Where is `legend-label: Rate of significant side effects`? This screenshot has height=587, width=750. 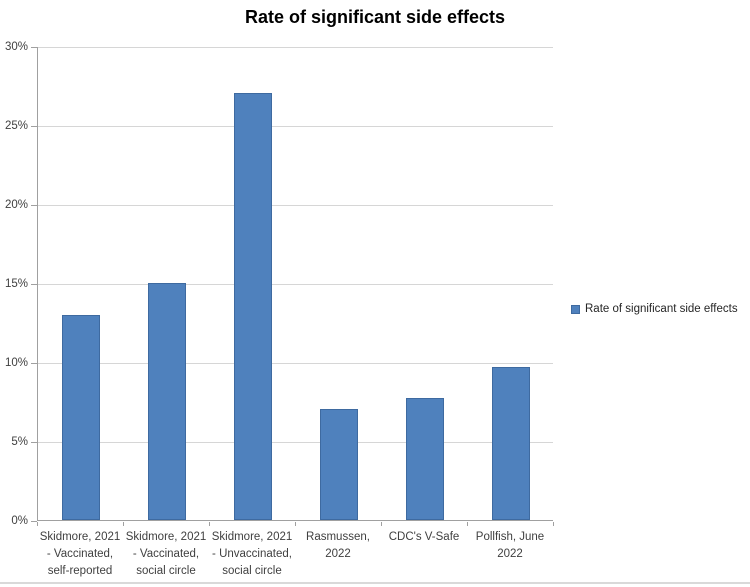 legend-label: Rate of significant side effects is located at coordinates (661, 309).